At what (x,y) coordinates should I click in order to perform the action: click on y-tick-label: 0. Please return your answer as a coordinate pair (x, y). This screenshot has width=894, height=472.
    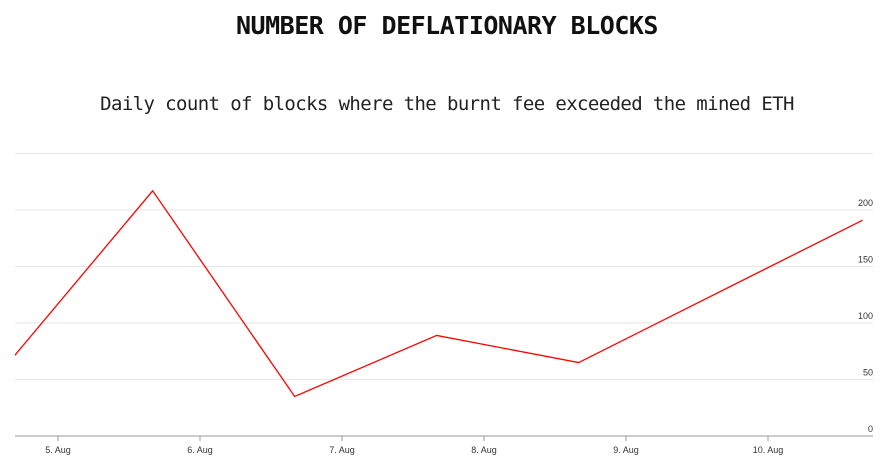
    Looking at the image, I should click on (870, 429).